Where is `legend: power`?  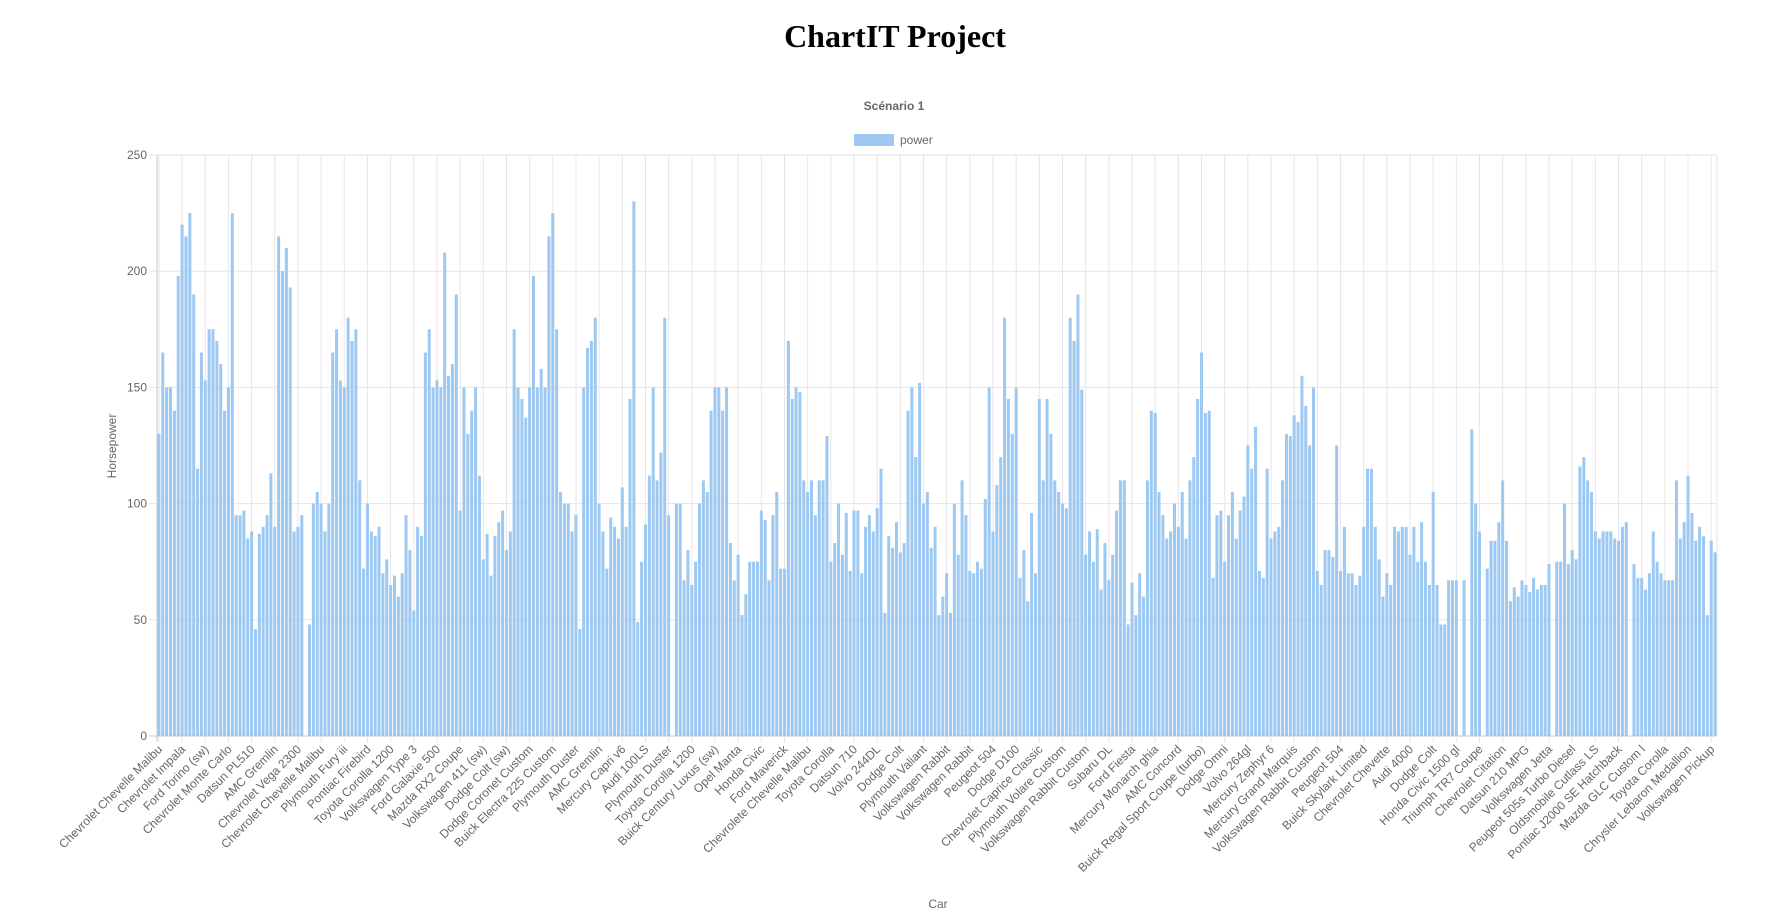 legend: power is located at coordinates (893, 140).